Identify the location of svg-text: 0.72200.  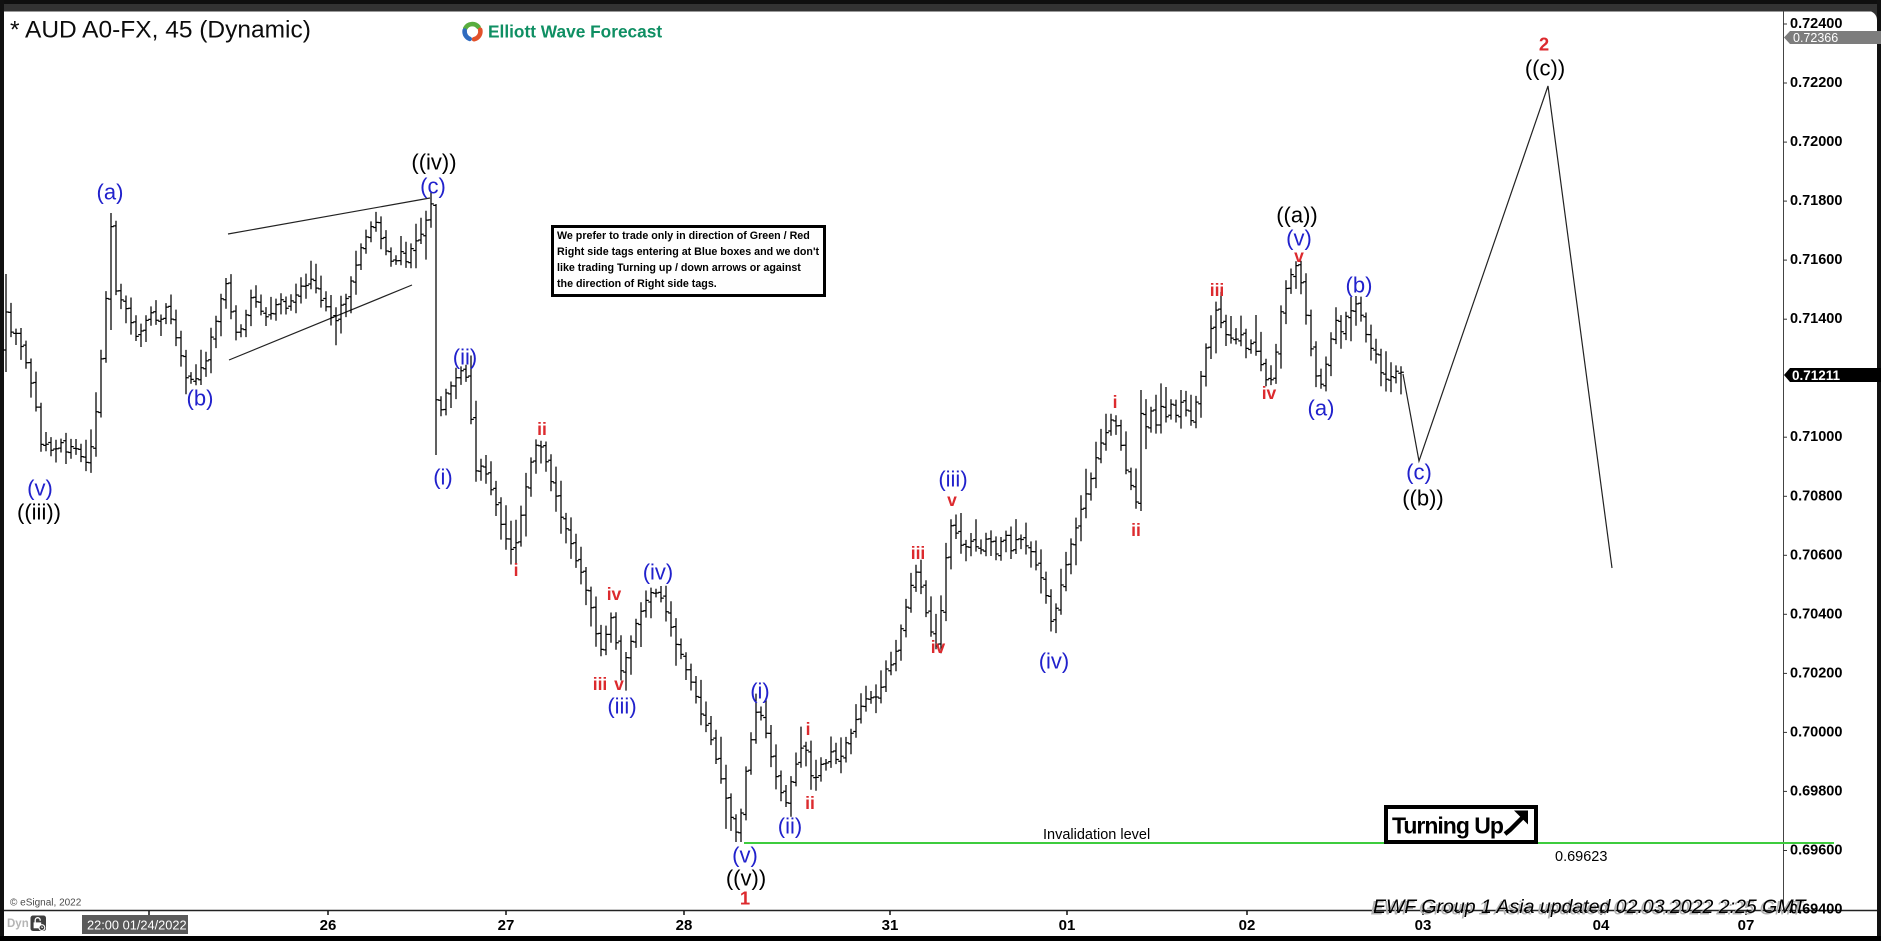
(1816, 83).